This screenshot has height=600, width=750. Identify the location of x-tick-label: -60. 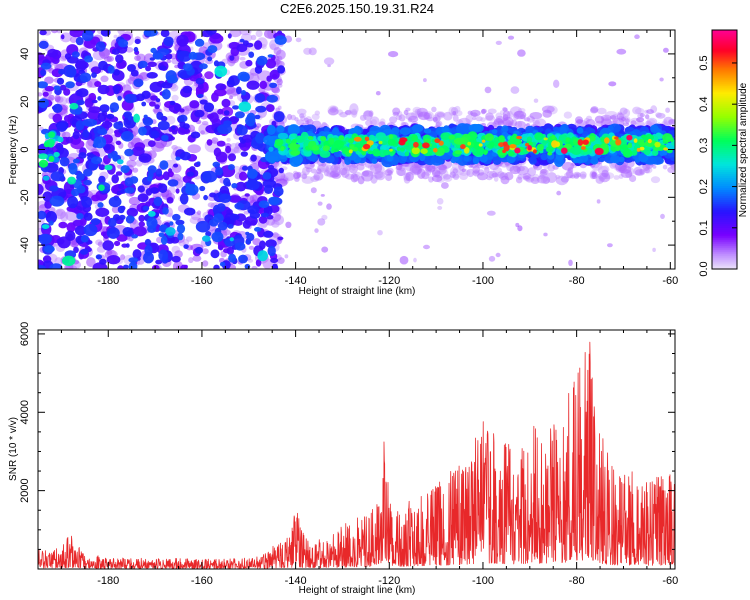
(670, 581).